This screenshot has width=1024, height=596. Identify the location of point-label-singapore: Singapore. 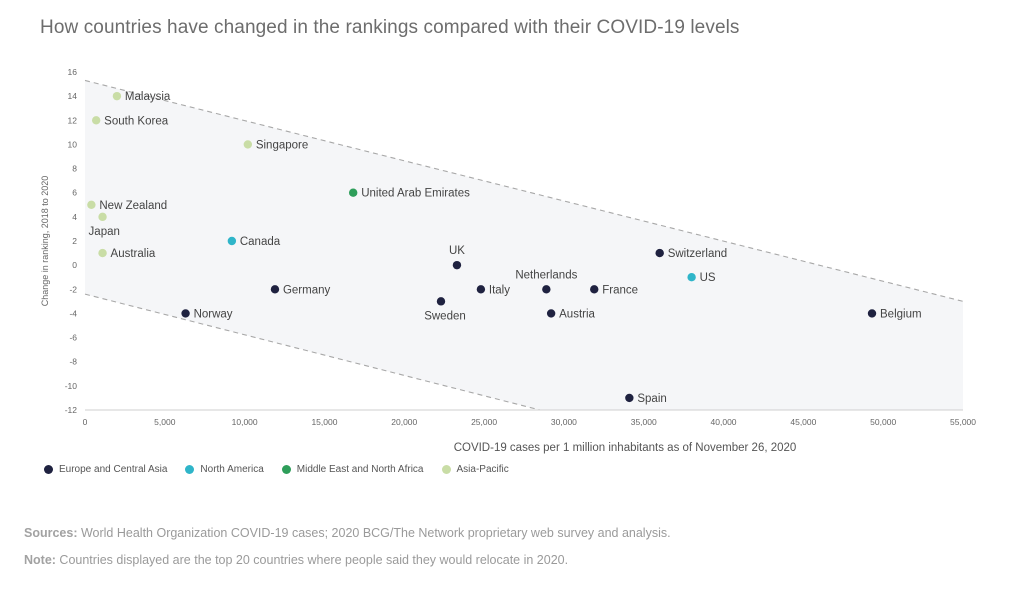
(282, 145).